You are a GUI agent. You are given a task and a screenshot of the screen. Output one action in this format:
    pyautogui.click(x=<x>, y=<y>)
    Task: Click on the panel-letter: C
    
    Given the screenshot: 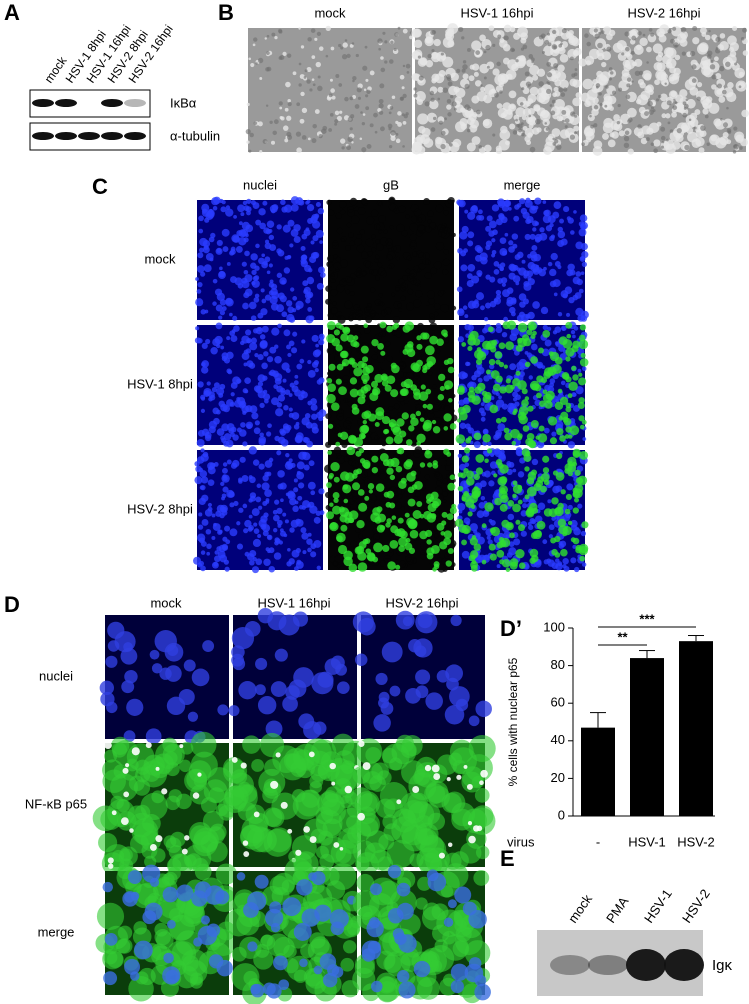 What is the action you would take?
    pyautogui.click(x=100, y=186)
    